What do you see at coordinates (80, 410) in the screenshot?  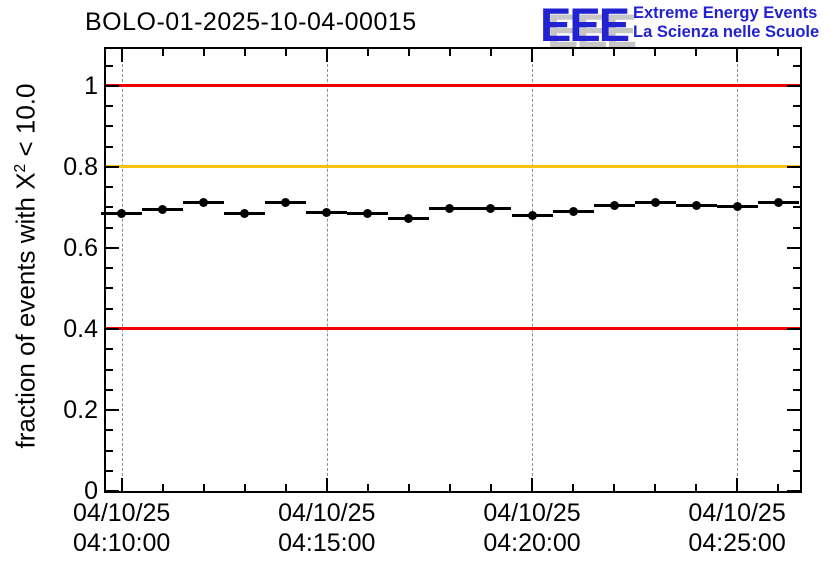 I see `y-tick-label: 0.2` at bounding box center [80, 410].